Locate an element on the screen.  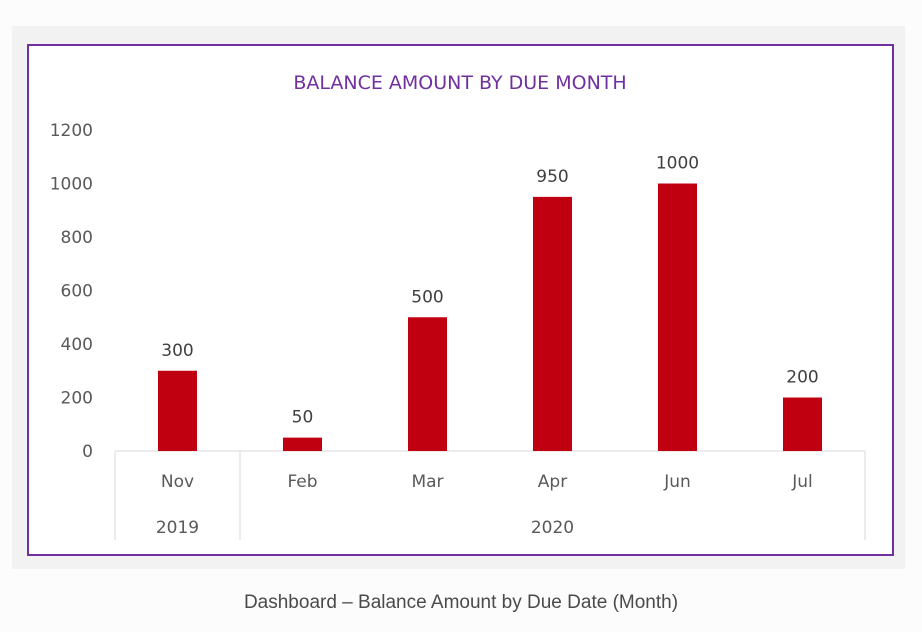
chart-title: BALANCE AMOUNT BY DUE MONTH is located at coordinates (459, 83).